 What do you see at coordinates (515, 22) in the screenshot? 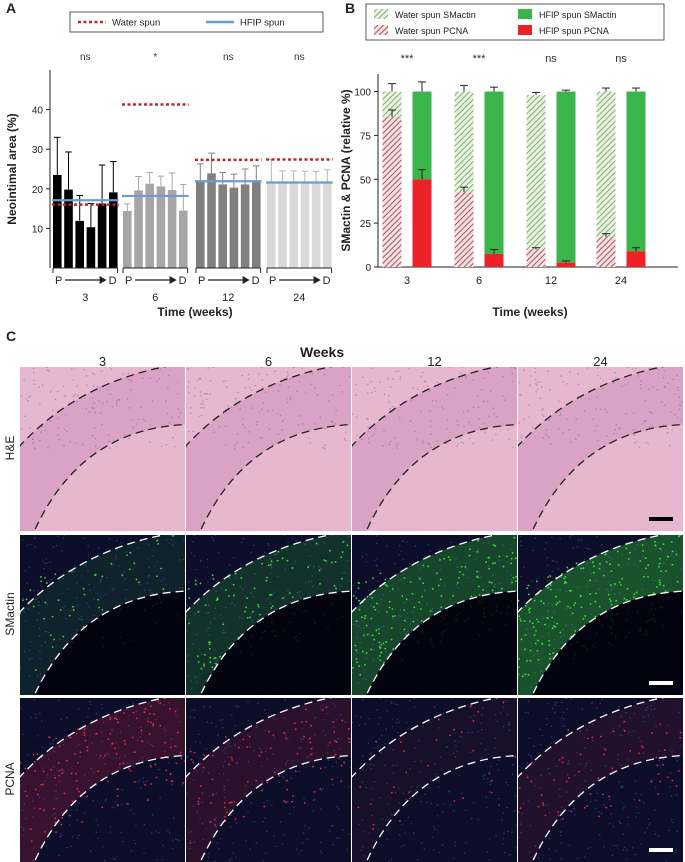
I see `legend-box-b` at bounding box center [515, 22].